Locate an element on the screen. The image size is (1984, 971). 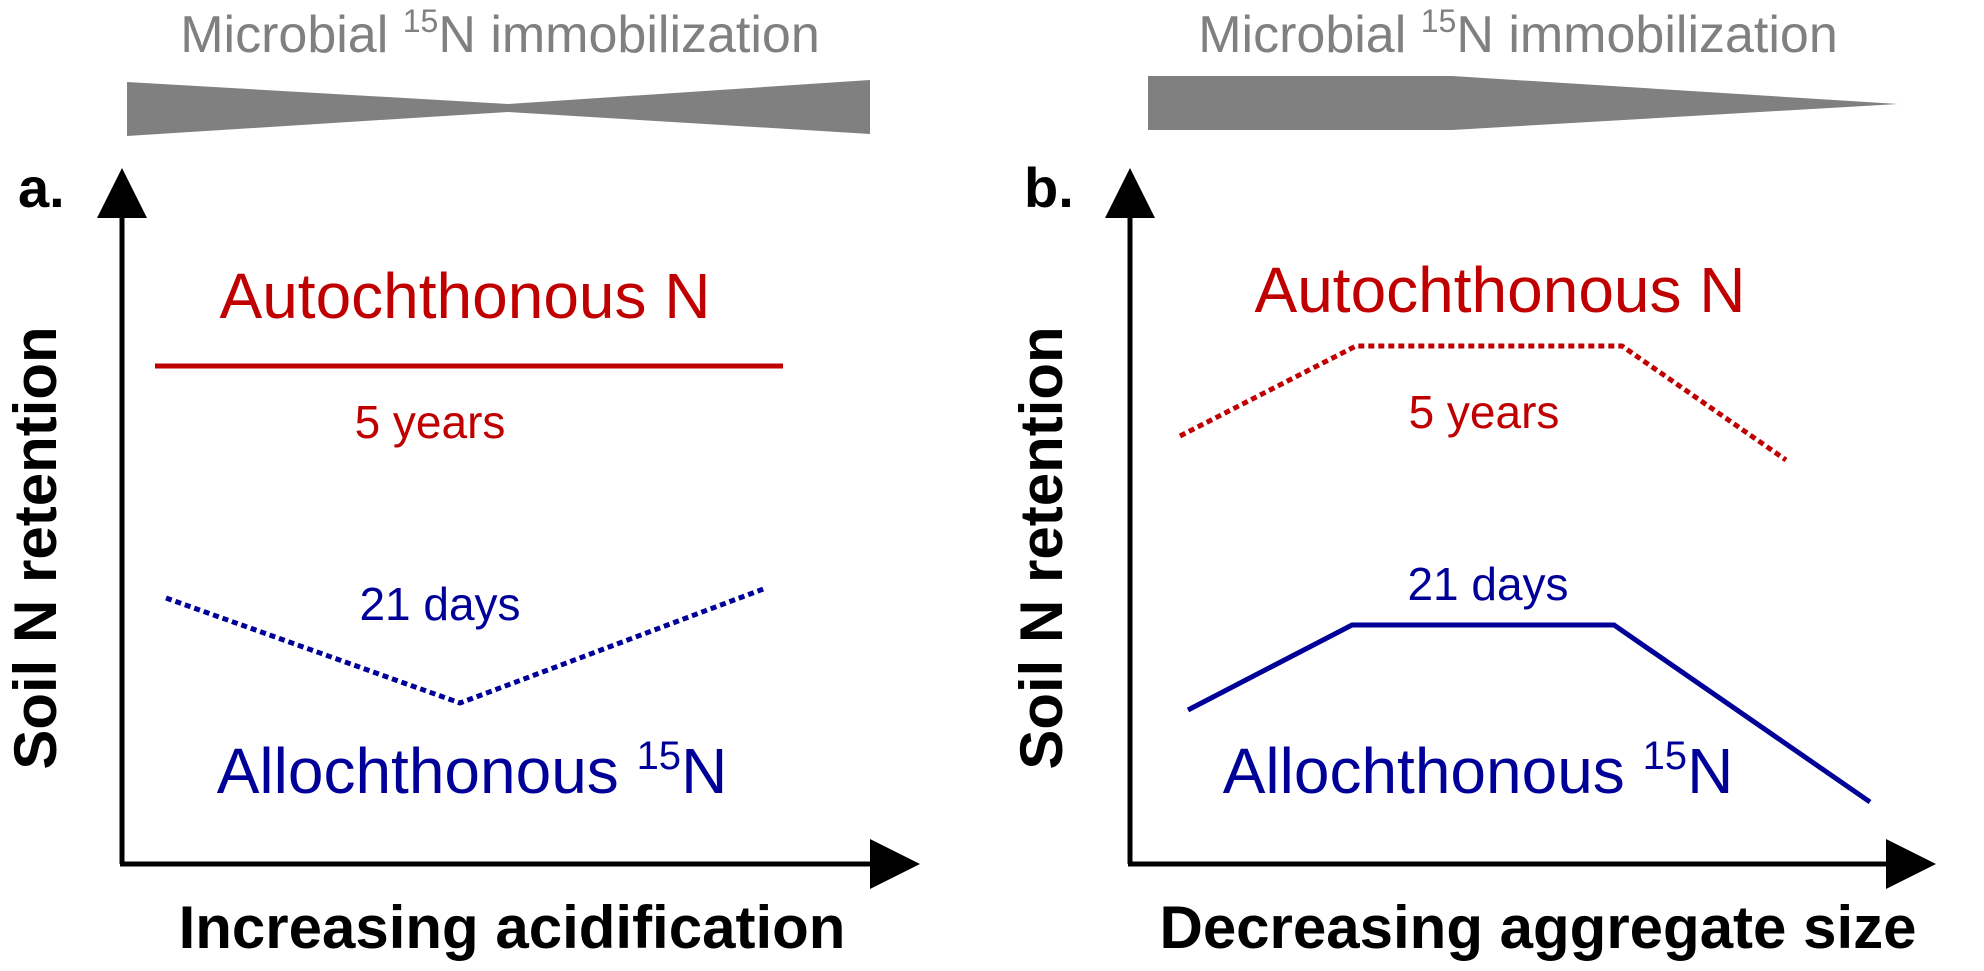
panel-a-allochthonous-line is located at coordinates (466, 645).